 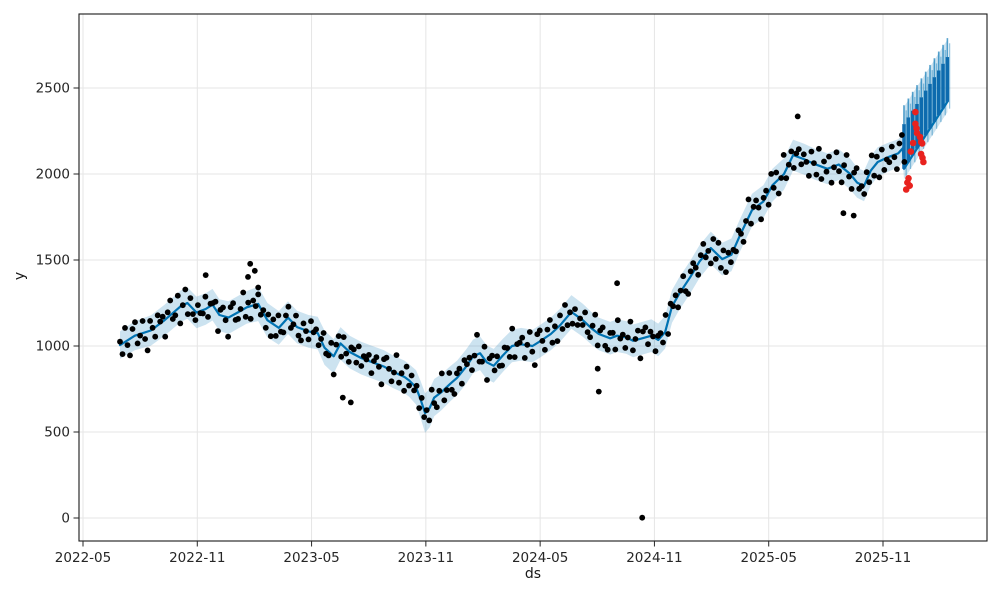 I want to click on y-tick-label: 2500, so click(x=53, y=89).